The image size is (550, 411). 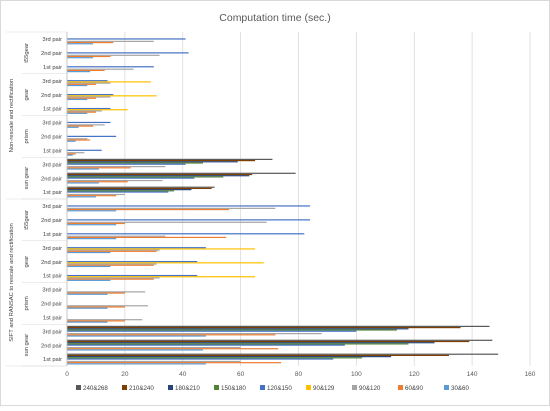 What do you see at coordinates (299, 374) in the screenshot?
I see `x-tick-label: 80` at bounding box center [299, 374].